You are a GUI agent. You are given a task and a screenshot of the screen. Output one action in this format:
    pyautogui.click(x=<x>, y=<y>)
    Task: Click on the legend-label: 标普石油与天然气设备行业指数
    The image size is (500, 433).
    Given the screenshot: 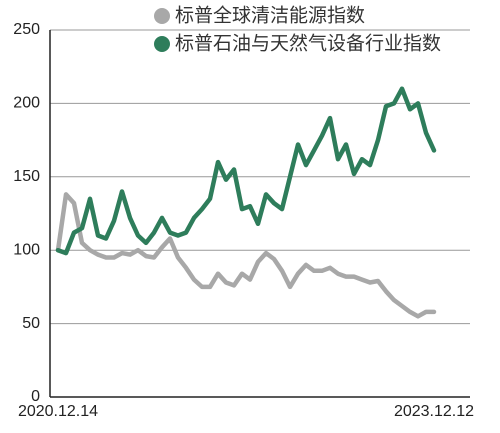 What is the action you would take?
    pyautogui.click(x=308, y=44)
    